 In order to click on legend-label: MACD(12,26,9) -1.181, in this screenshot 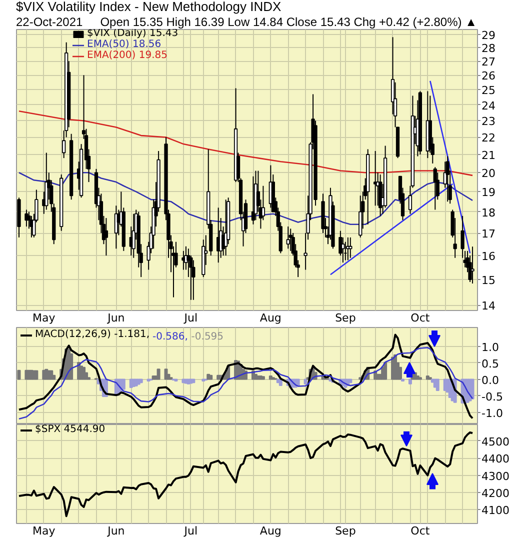, I will do `click(92, 334)`.